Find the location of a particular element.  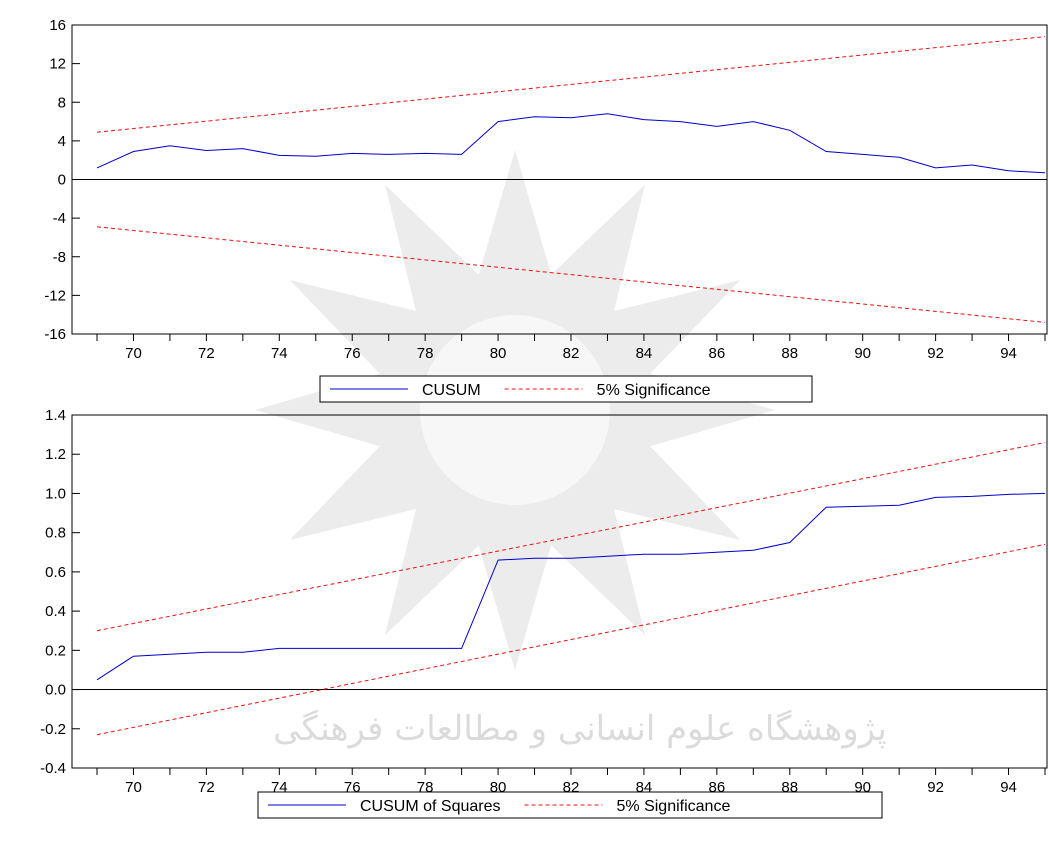

y-tick-label: 0.8 is located at coordinates (55, 533).